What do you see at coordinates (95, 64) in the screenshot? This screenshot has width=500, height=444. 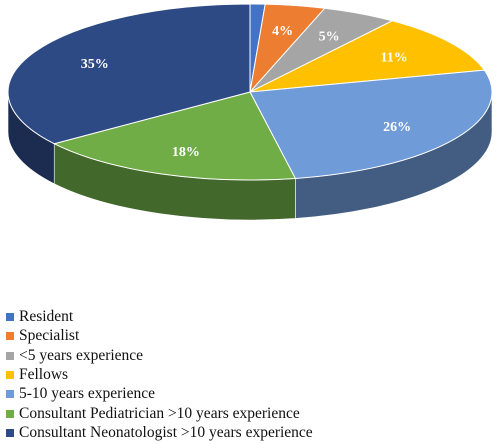 I see `data-label-consultant-neonatologist-10-years-experience: 35%` at bounding box center [95, 64].